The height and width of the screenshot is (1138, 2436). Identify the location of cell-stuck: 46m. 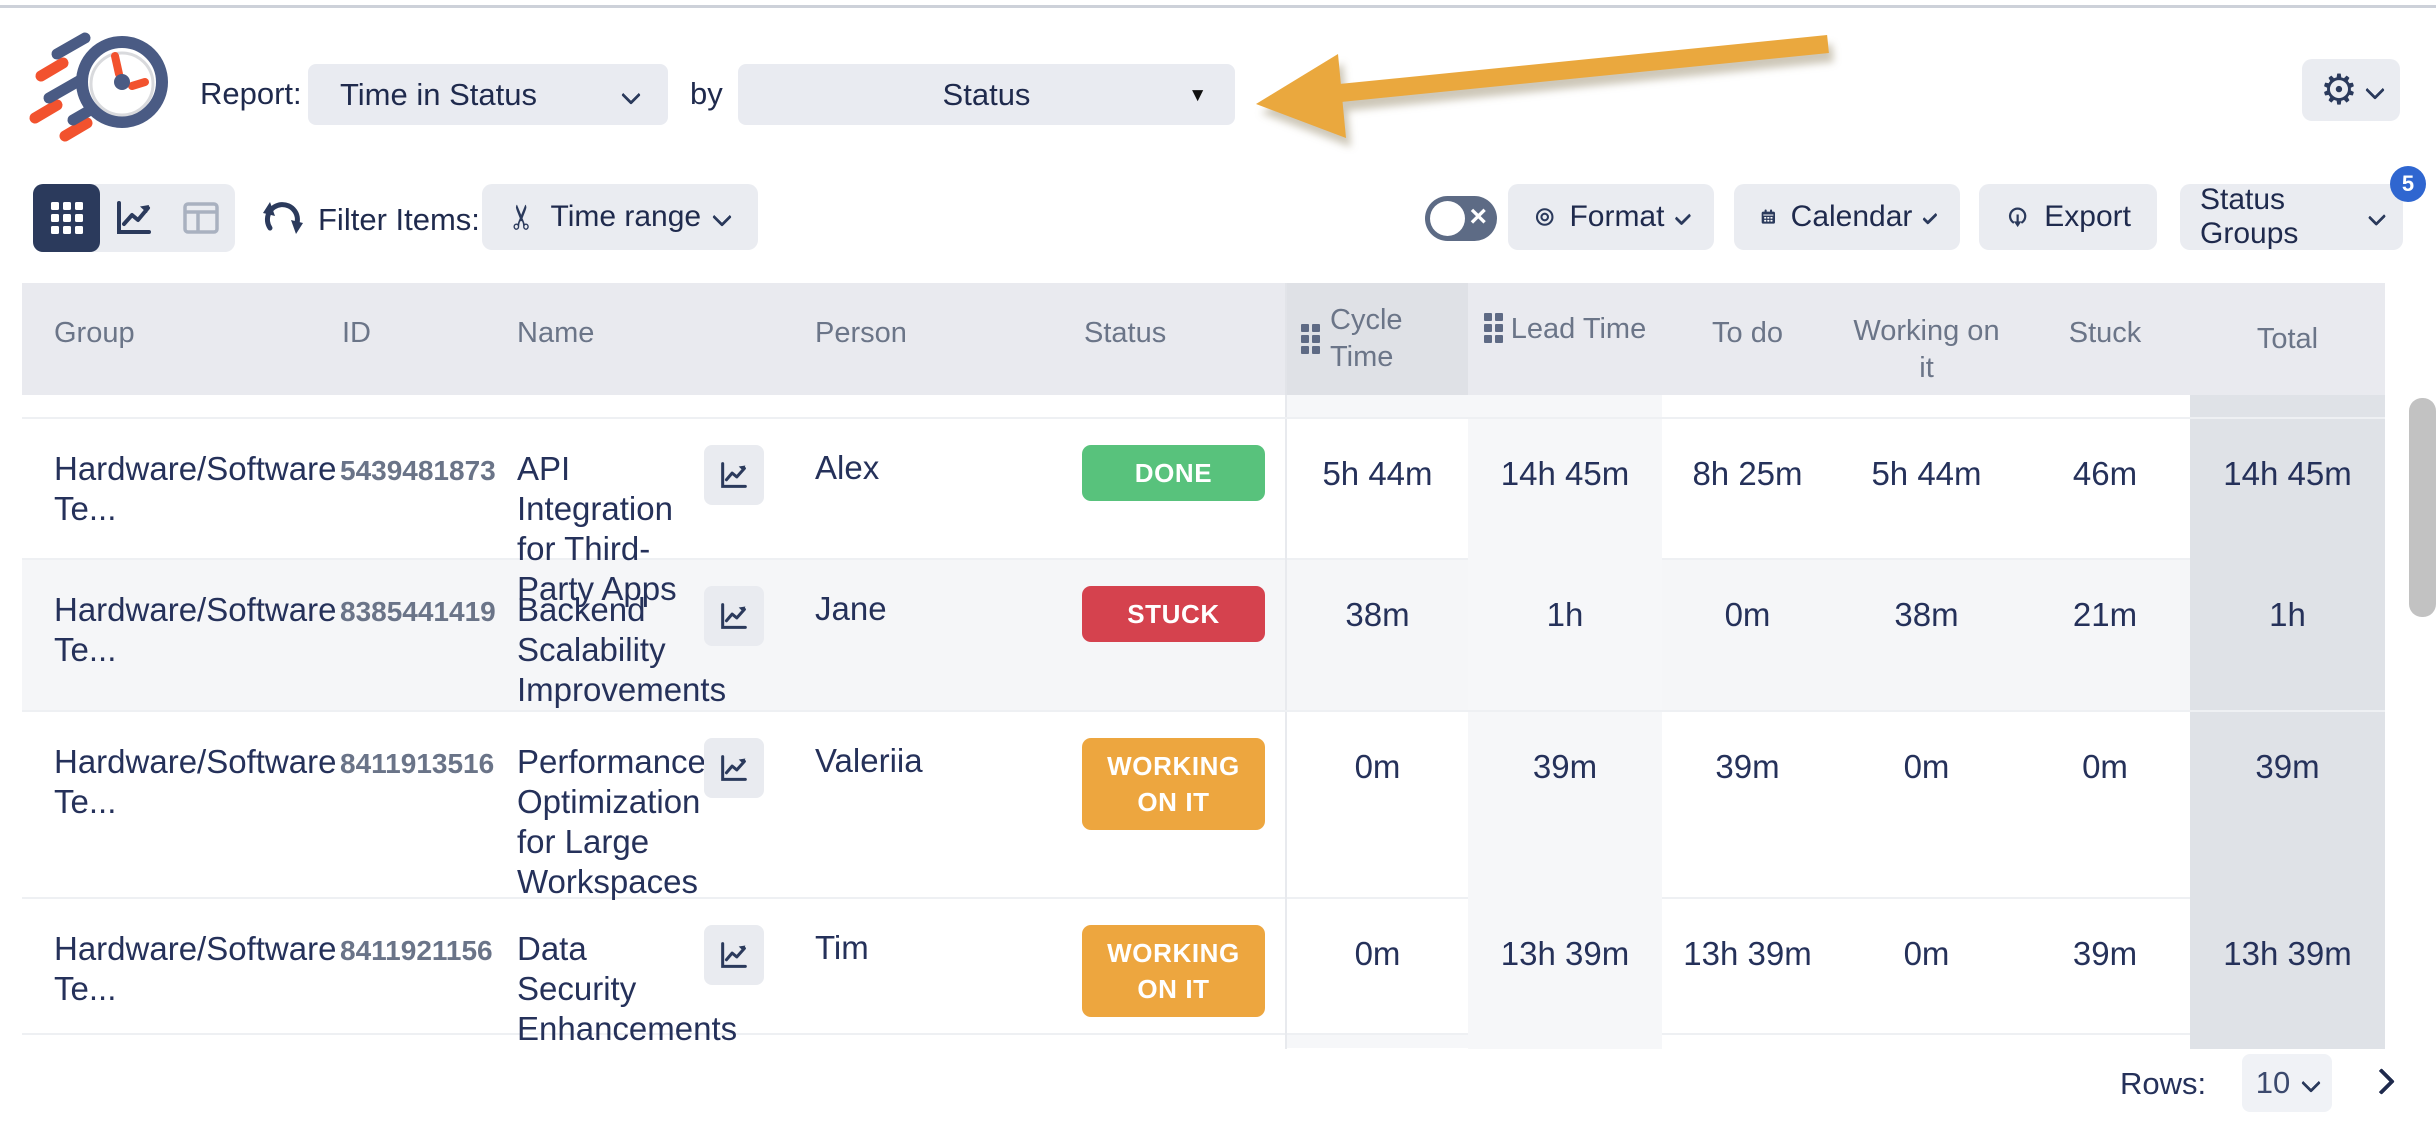
(2105, 473).